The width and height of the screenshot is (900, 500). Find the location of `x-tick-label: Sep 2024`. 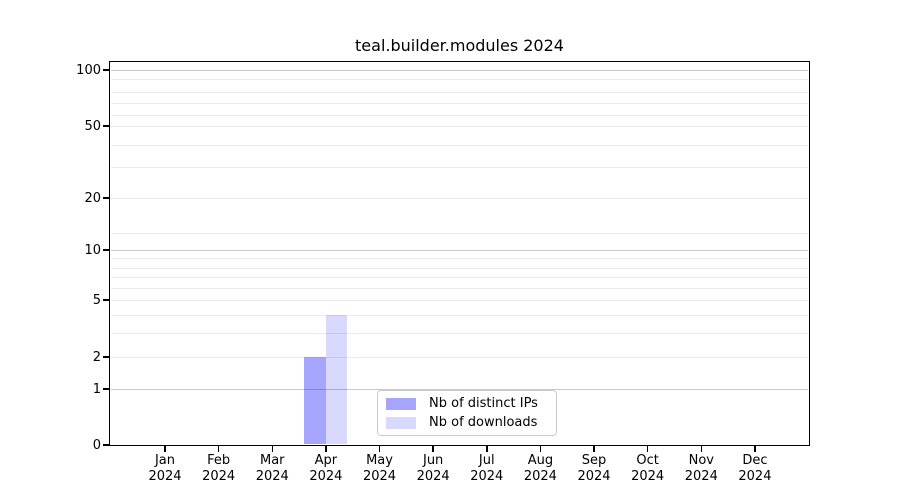

x-tick-label: Sep 2024 is located at coordinates (594, 468).